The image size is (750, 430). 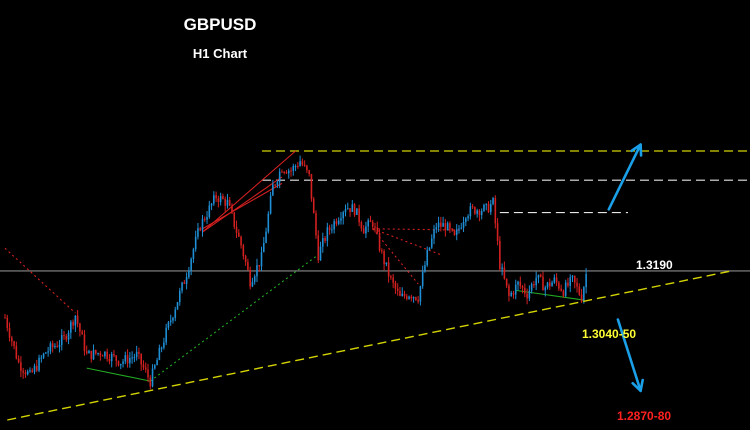 What do you see at coordinates (636, 150) in the screenshot?
I see `arrow-head-up` at bounding box center [636, 150].